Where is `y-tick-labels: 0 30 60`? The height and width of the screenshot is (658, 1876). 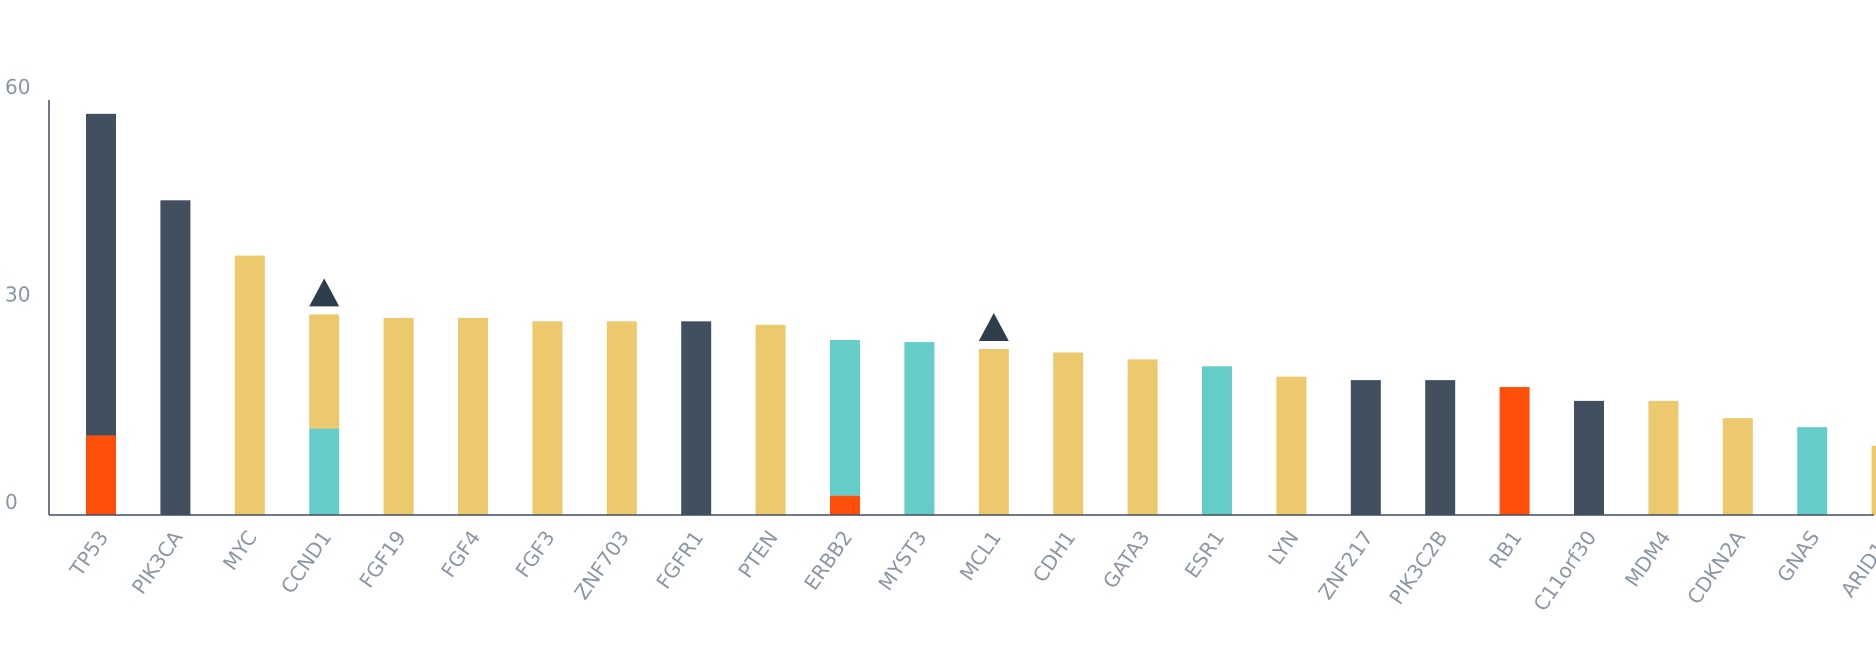 y-tick-labels: 0 30 60 is located at coordinates (17, 294).